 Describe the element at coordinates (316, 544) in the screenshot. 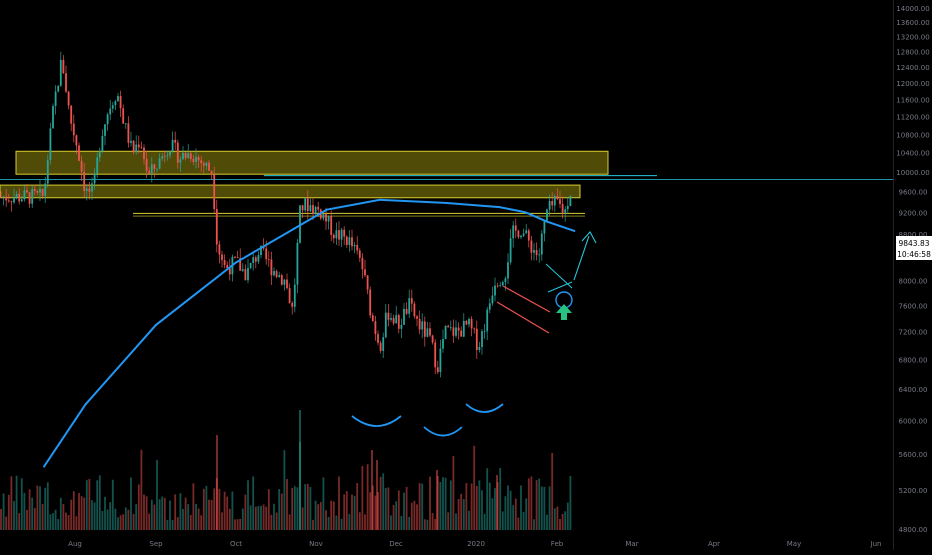

I see `time-tick-label: Nov` at that location.